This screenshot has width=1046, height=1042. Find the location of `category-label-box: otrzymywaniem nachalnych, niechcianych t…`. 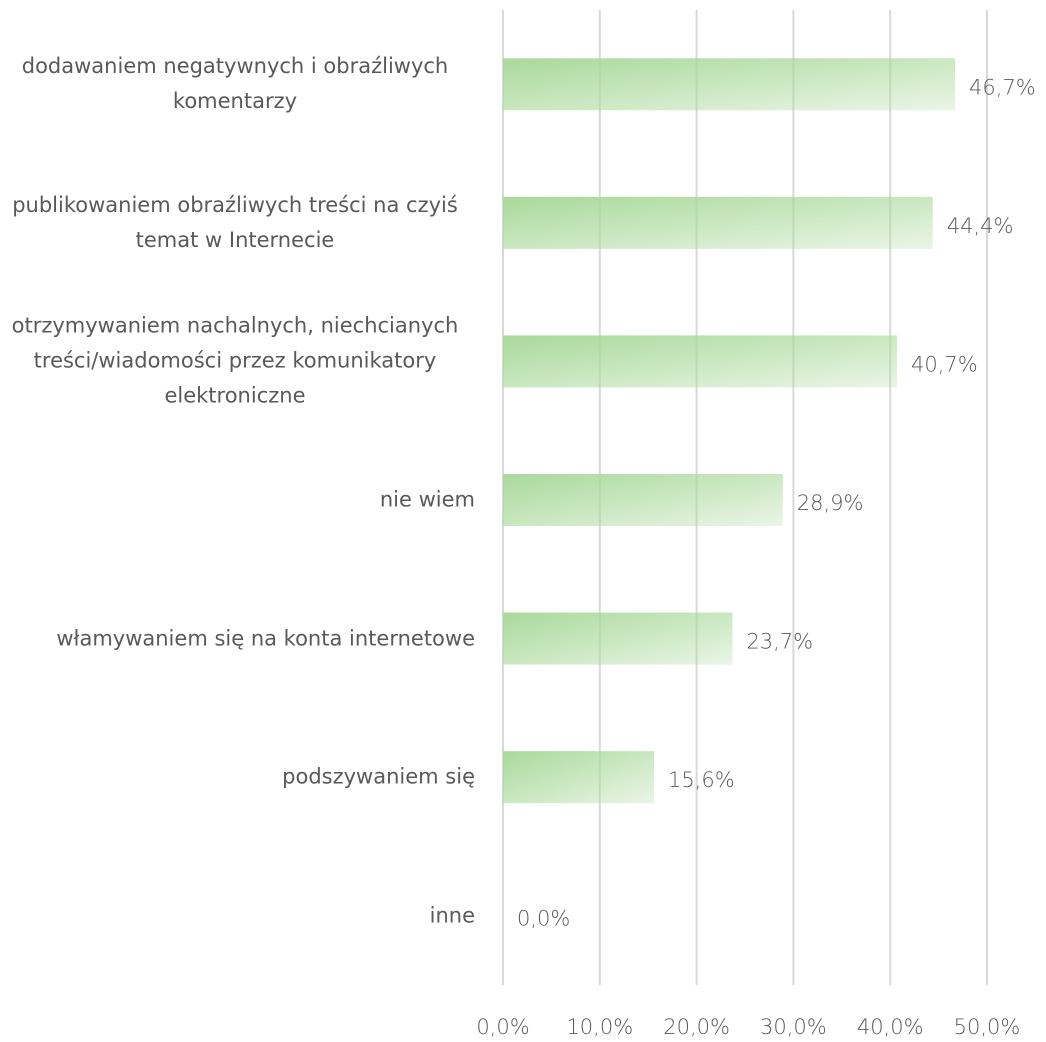

category-label-box: otrzymywaniem nachalnych, niechcianych t… is located at coordinates (237, 361).